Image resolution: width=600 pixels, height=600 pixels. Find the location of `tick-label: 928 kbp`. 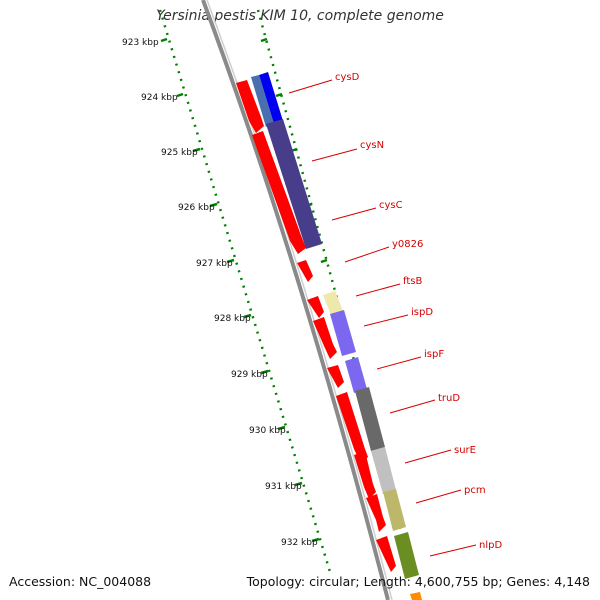

tick-label: 928 kbp is located at coordinates (232, 319).